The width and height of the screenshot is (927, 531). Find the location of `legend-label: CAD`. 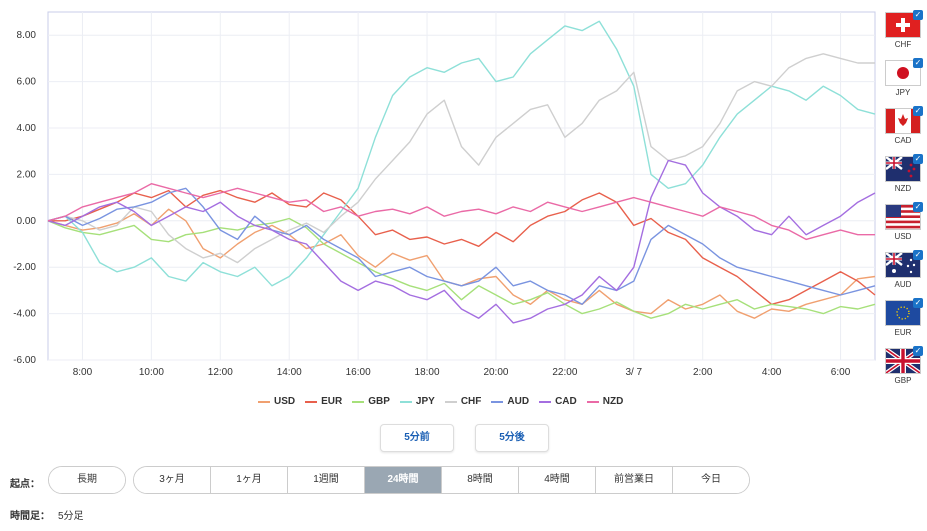

legend-label: CAD is located at coordinates (566, 401).